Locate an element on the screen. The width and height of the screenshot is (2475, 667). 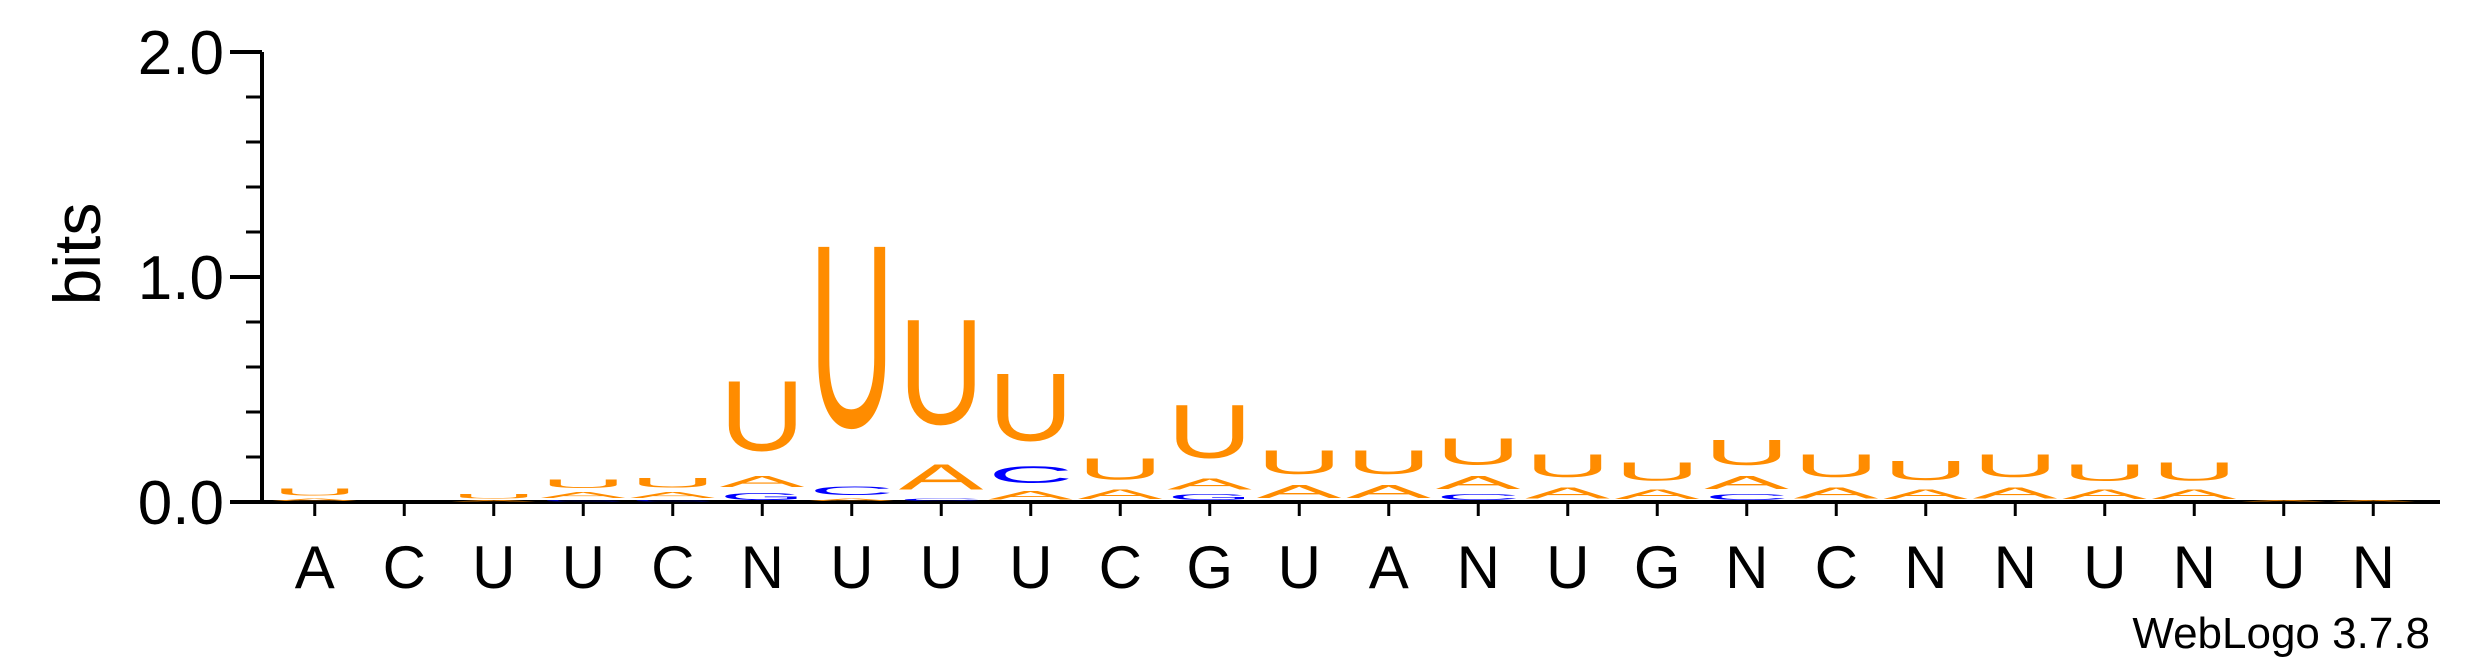
y-tick-label: 2.0 is located at coordinates (181, 53).